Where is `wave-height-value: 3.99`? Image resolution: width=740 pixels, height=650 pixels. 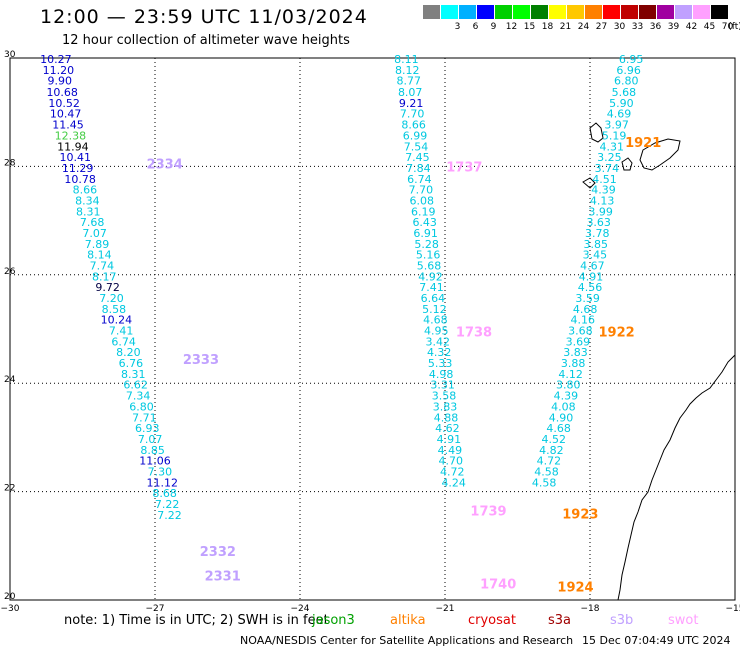
wave-height-value: 3.99 is located at coordinates (600, 211).